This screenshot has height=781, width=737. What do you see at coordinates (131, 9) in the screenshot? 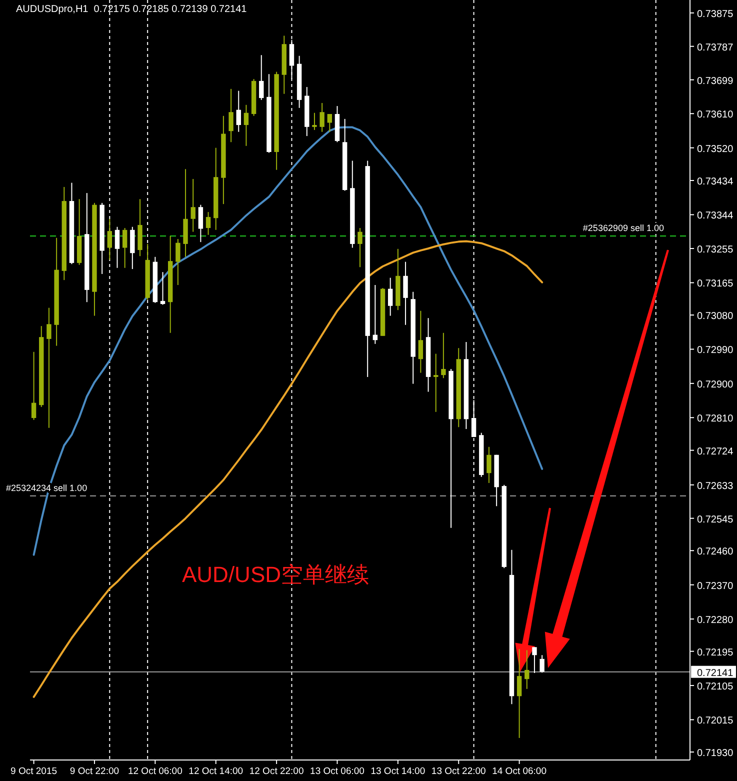
I see `title: AUDUSDpro,H1 0.72175 0.72185 0.72139 0.72141` at bounding box center [131, 9].